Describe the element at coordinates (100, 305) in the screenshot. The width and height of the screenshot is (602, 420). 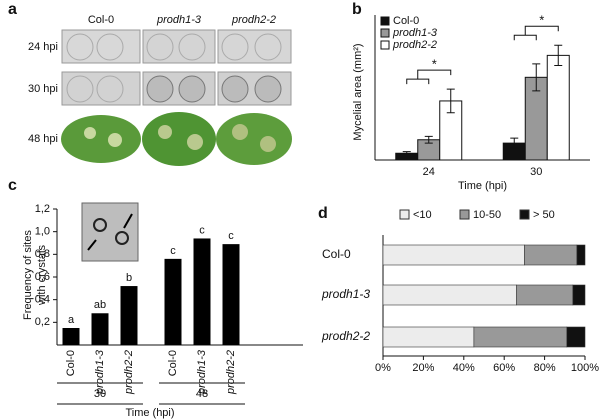
I see `significance-letter: ab` at that location.